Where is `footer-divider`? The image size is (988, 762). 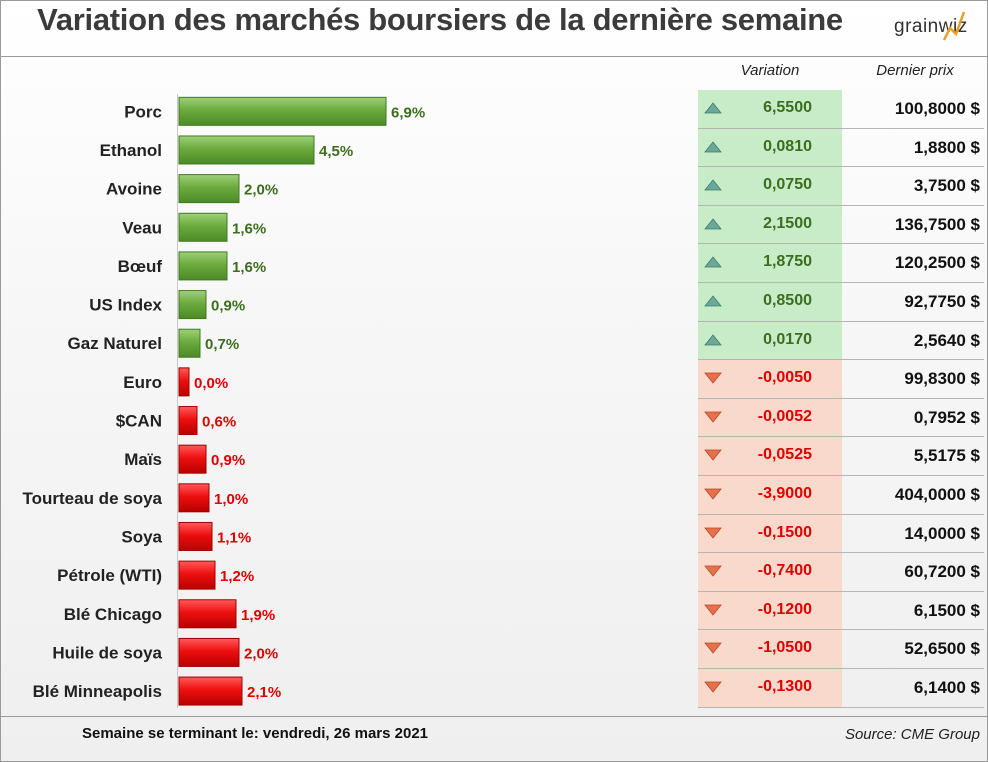
footer-divider is located at coordinates (494, 716).